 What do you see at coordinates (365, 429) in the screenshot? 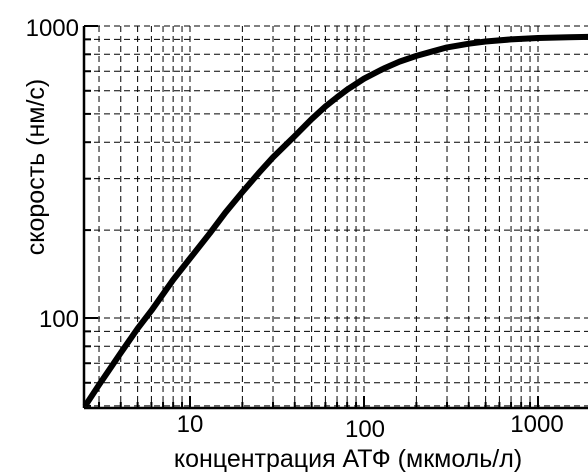
I see `x-tick-label-100: 100` at bounding box center [365, 429].